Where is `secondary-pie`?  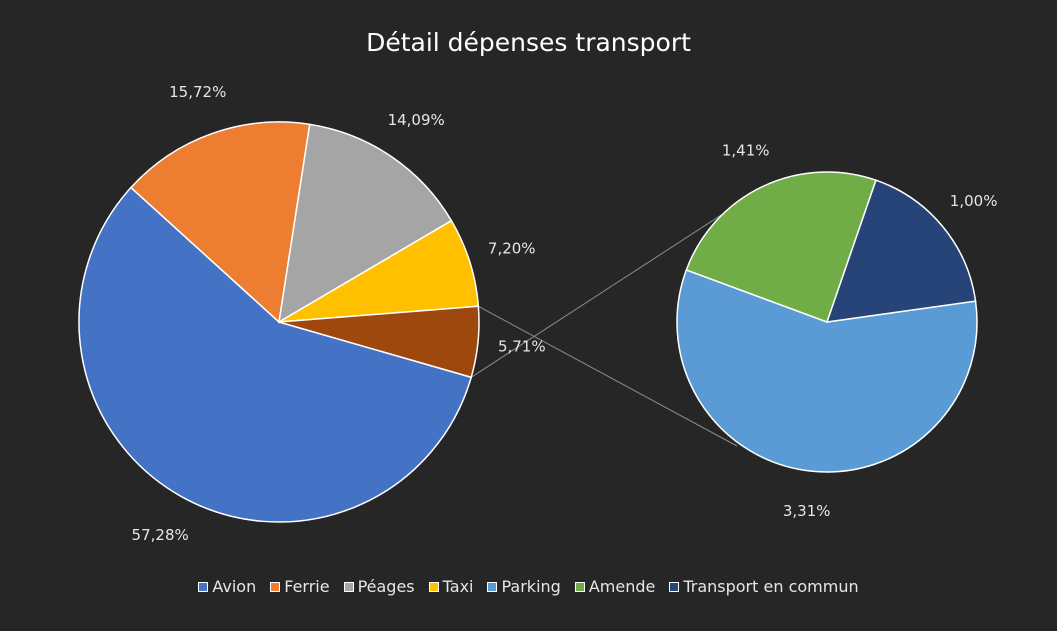
secondary-pie is located at coordinates (827, 322).